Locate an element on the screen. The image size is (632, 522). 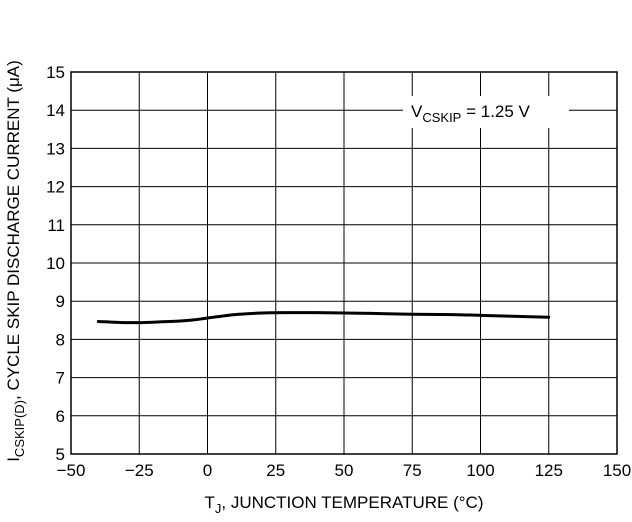
x-tick-label: 75 is located at coordinates (412, 470).